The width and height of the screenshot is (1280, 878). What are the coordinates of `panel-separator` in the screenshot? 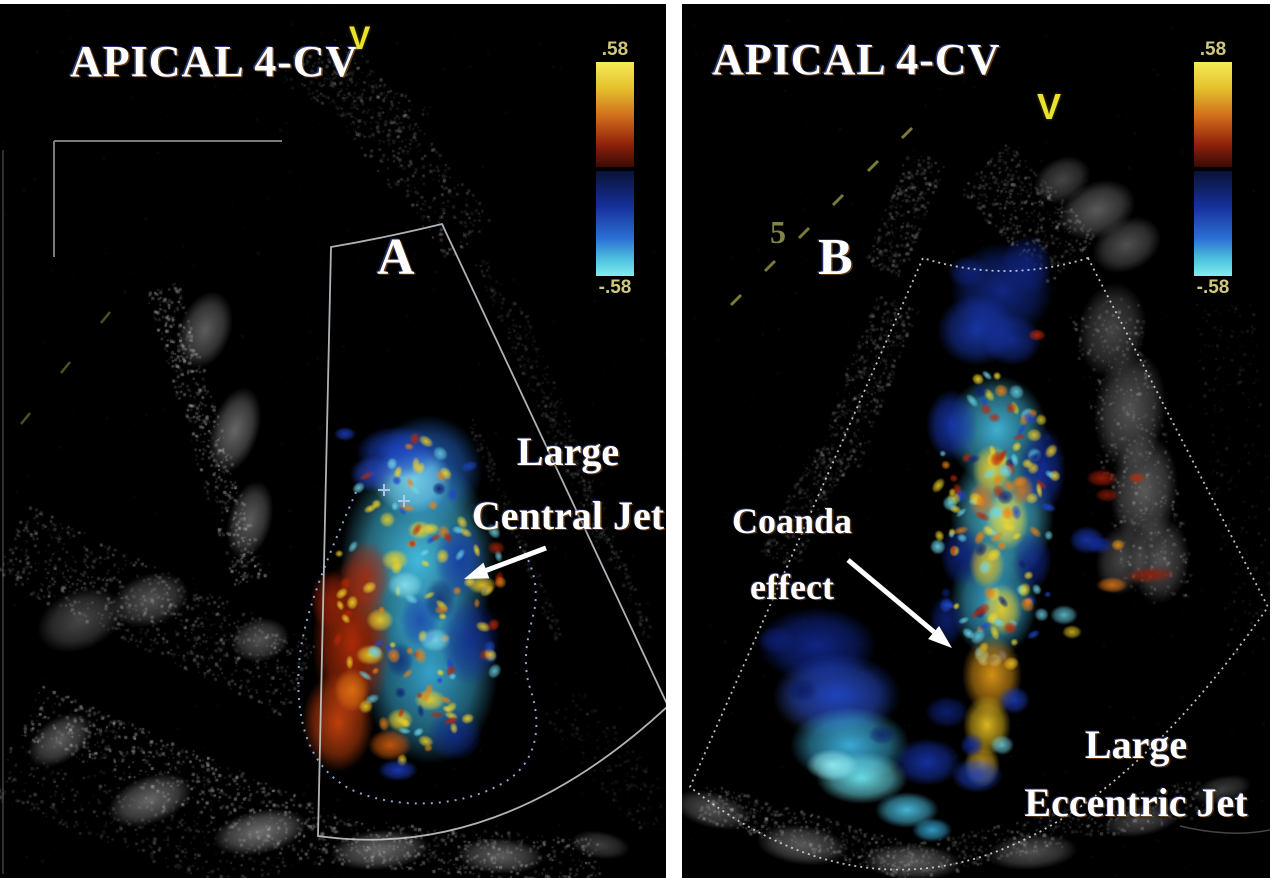 It's located at (674, 439).